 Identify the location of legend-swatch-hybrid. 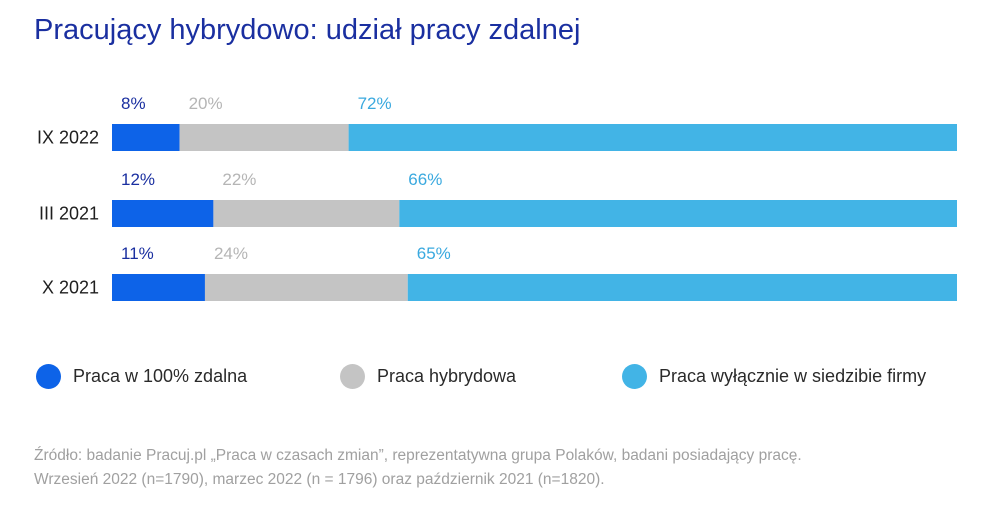
(352, 376).